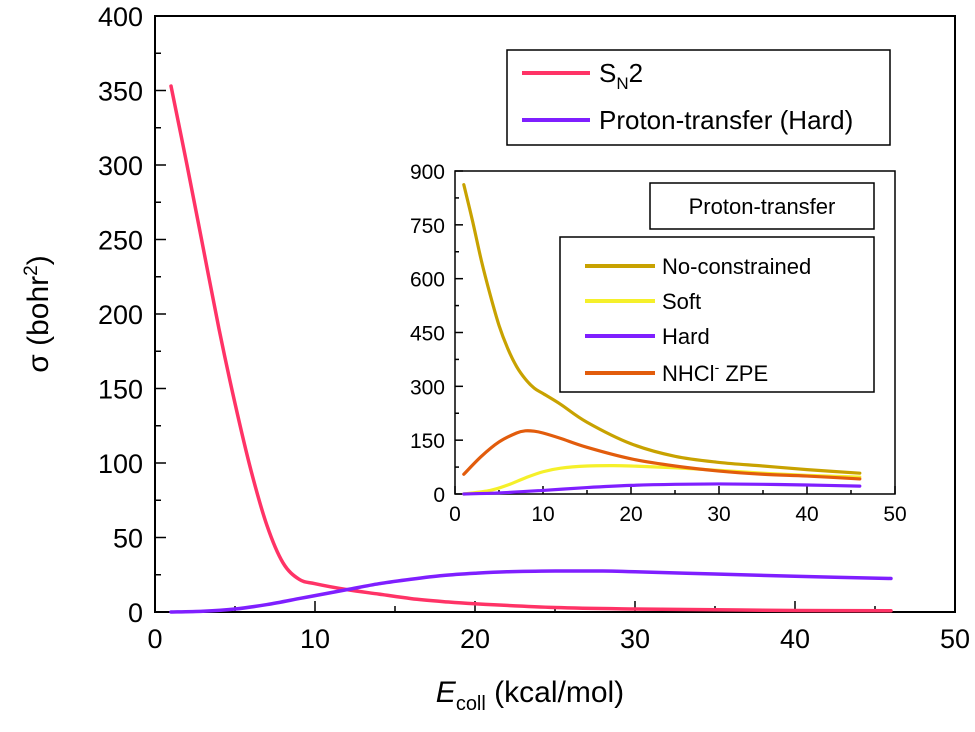 Image resolution: width=975 pixels, height=732 pixels. What do you see at coordinates (120, 464) in the screenshot?
I see `main-y-tick-label: 100` at bounding box center [120, 464].